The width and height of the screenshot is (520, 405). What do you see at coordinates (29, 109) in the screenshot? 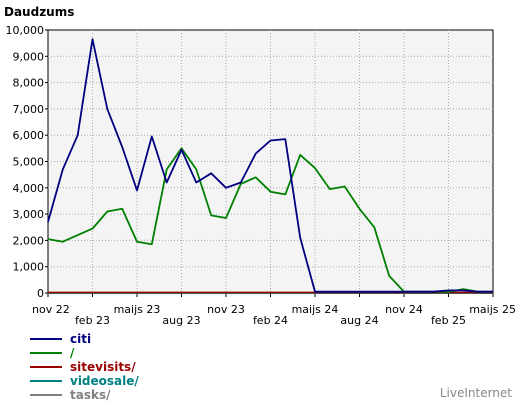
I see `y-tick-label: 7,000` at bounding box center [29, 109].